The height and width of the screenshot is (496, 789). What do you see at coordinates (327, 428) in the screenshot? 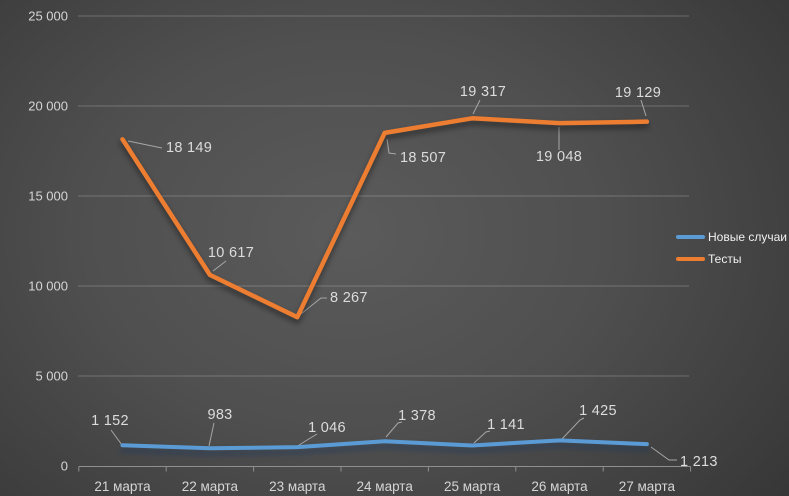
I see `data-label: 1 046` at bounding box center [327, 428].